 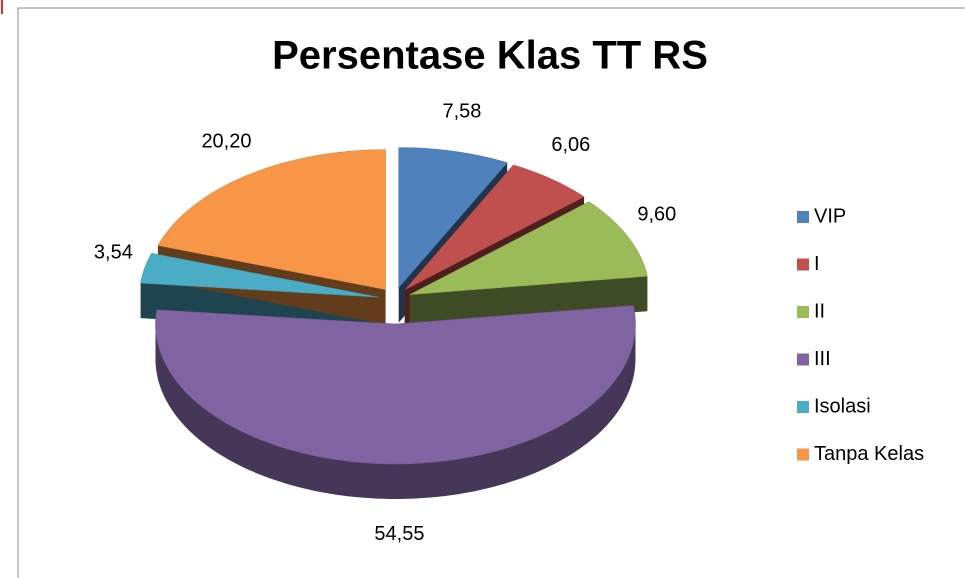 What do you see at coordinates (842, 406) in the screenshot?
I see `legend-label: Isolasi` at bounding box center [842, 406].